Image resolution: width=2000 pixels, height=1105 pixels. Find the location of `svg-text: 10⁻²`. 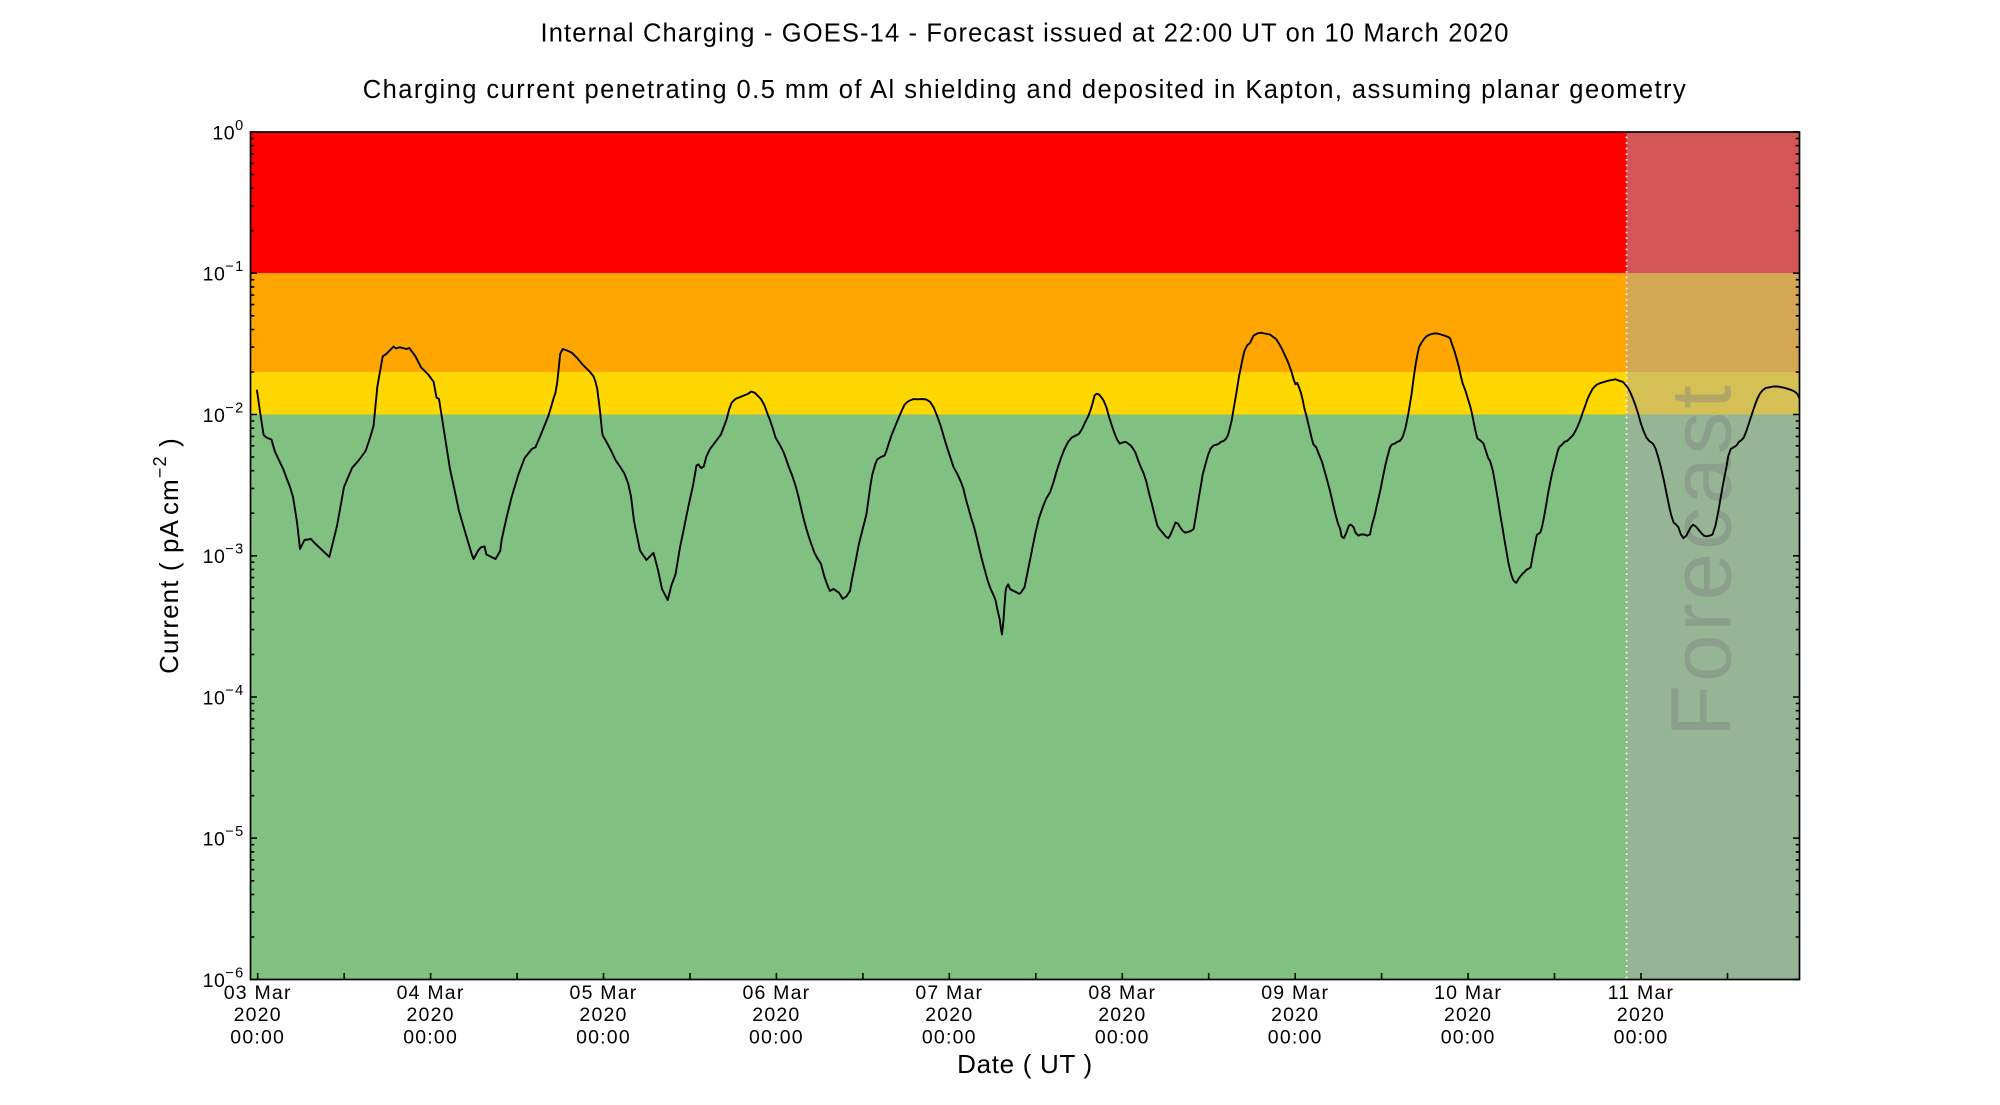

svg-text: 10⁻² is located at coordinates (224, 413).